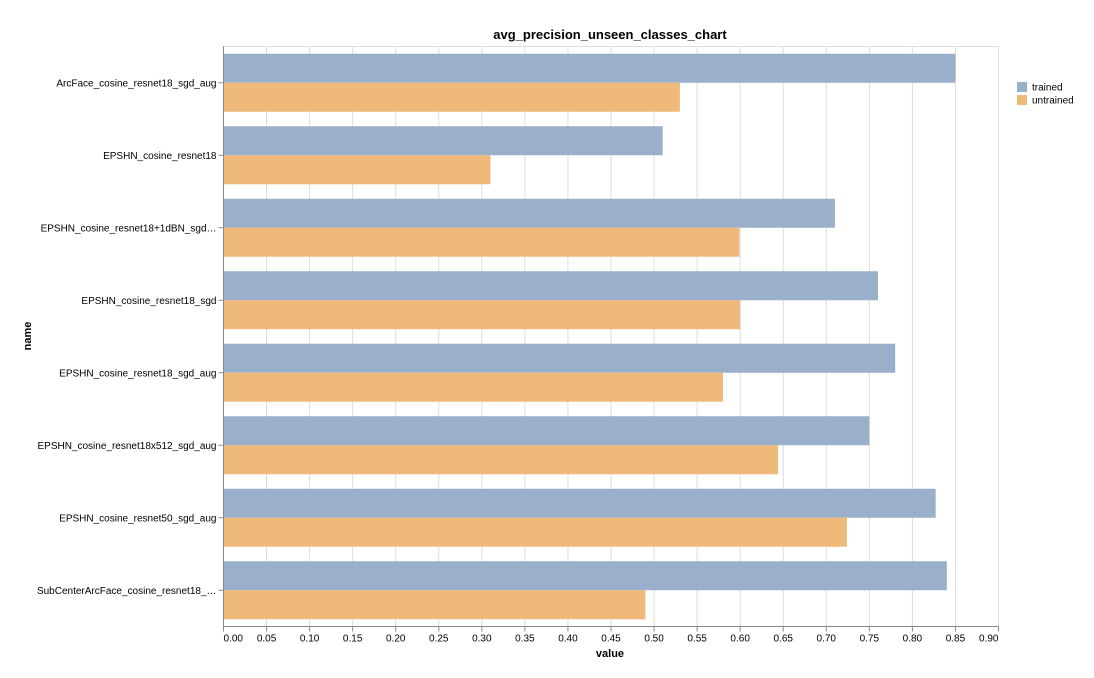  What do you see at coordinates (439, 639) in the screenshot?
I see `x-tick-label: 0.25` at bounding box center [439, 639].